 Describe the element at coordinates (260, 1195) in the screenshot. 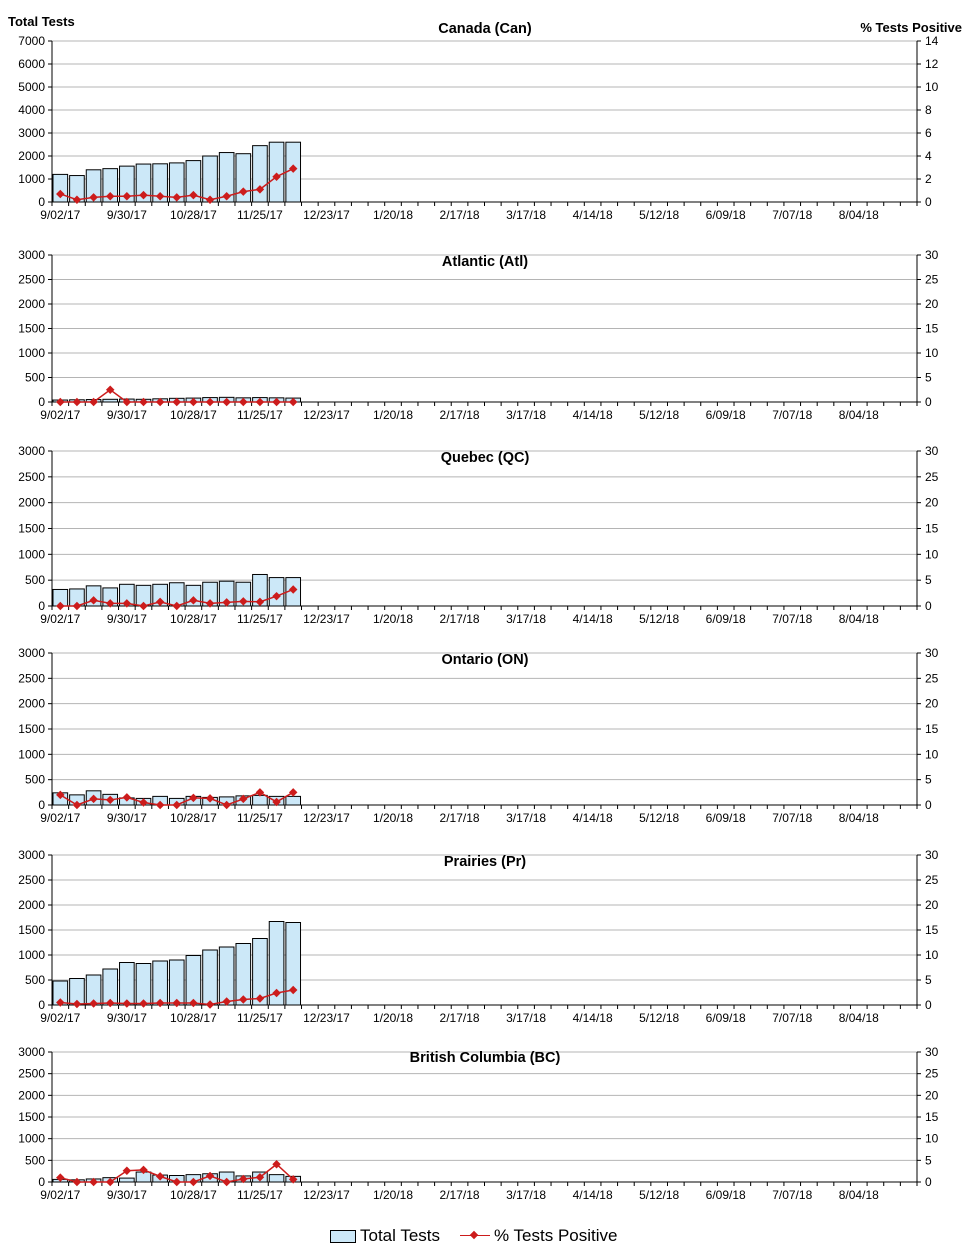

I see `x-tick-label: 11/25/17` at that location.